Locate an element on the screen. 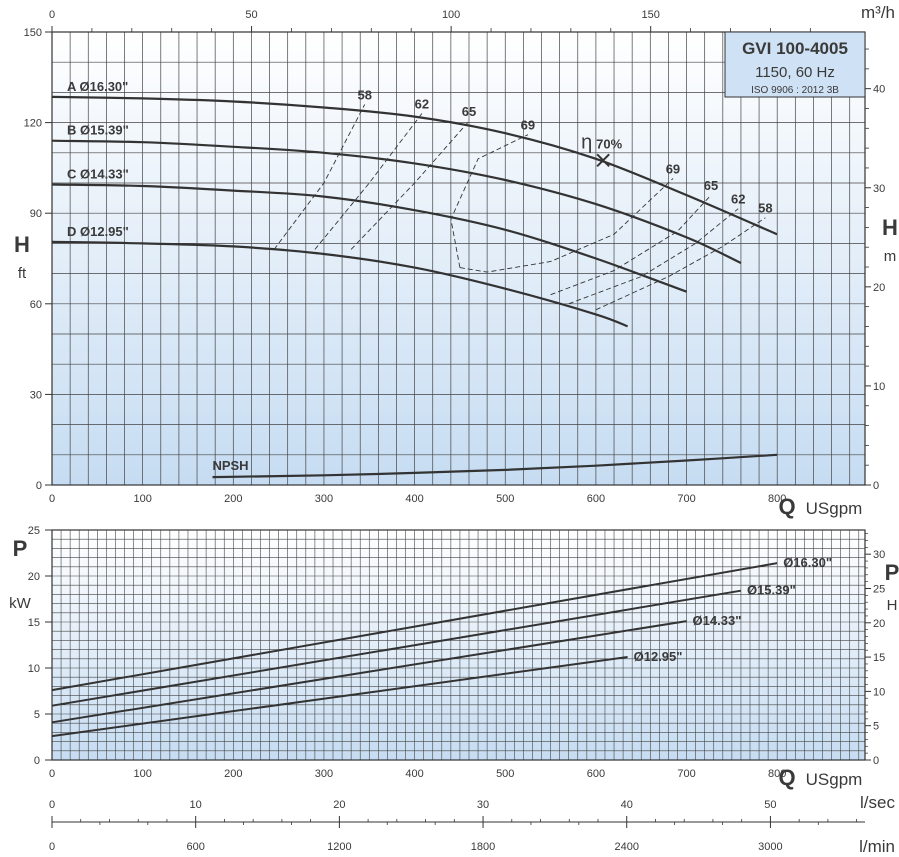 The height and width of the screenshot is (857, 899). lmin-tick-label: 600 is located at coordinates (196, 847).